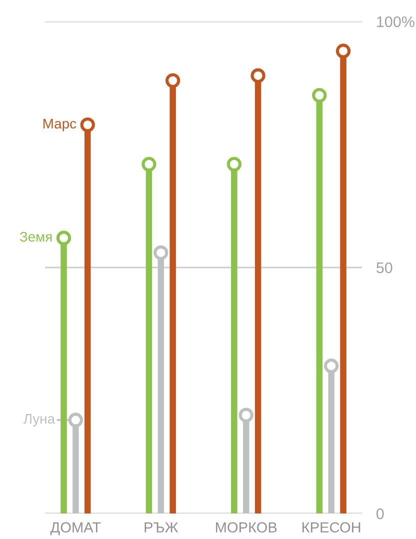  I want to click on x-tick-label: РЪЖ, so click(161, 527).